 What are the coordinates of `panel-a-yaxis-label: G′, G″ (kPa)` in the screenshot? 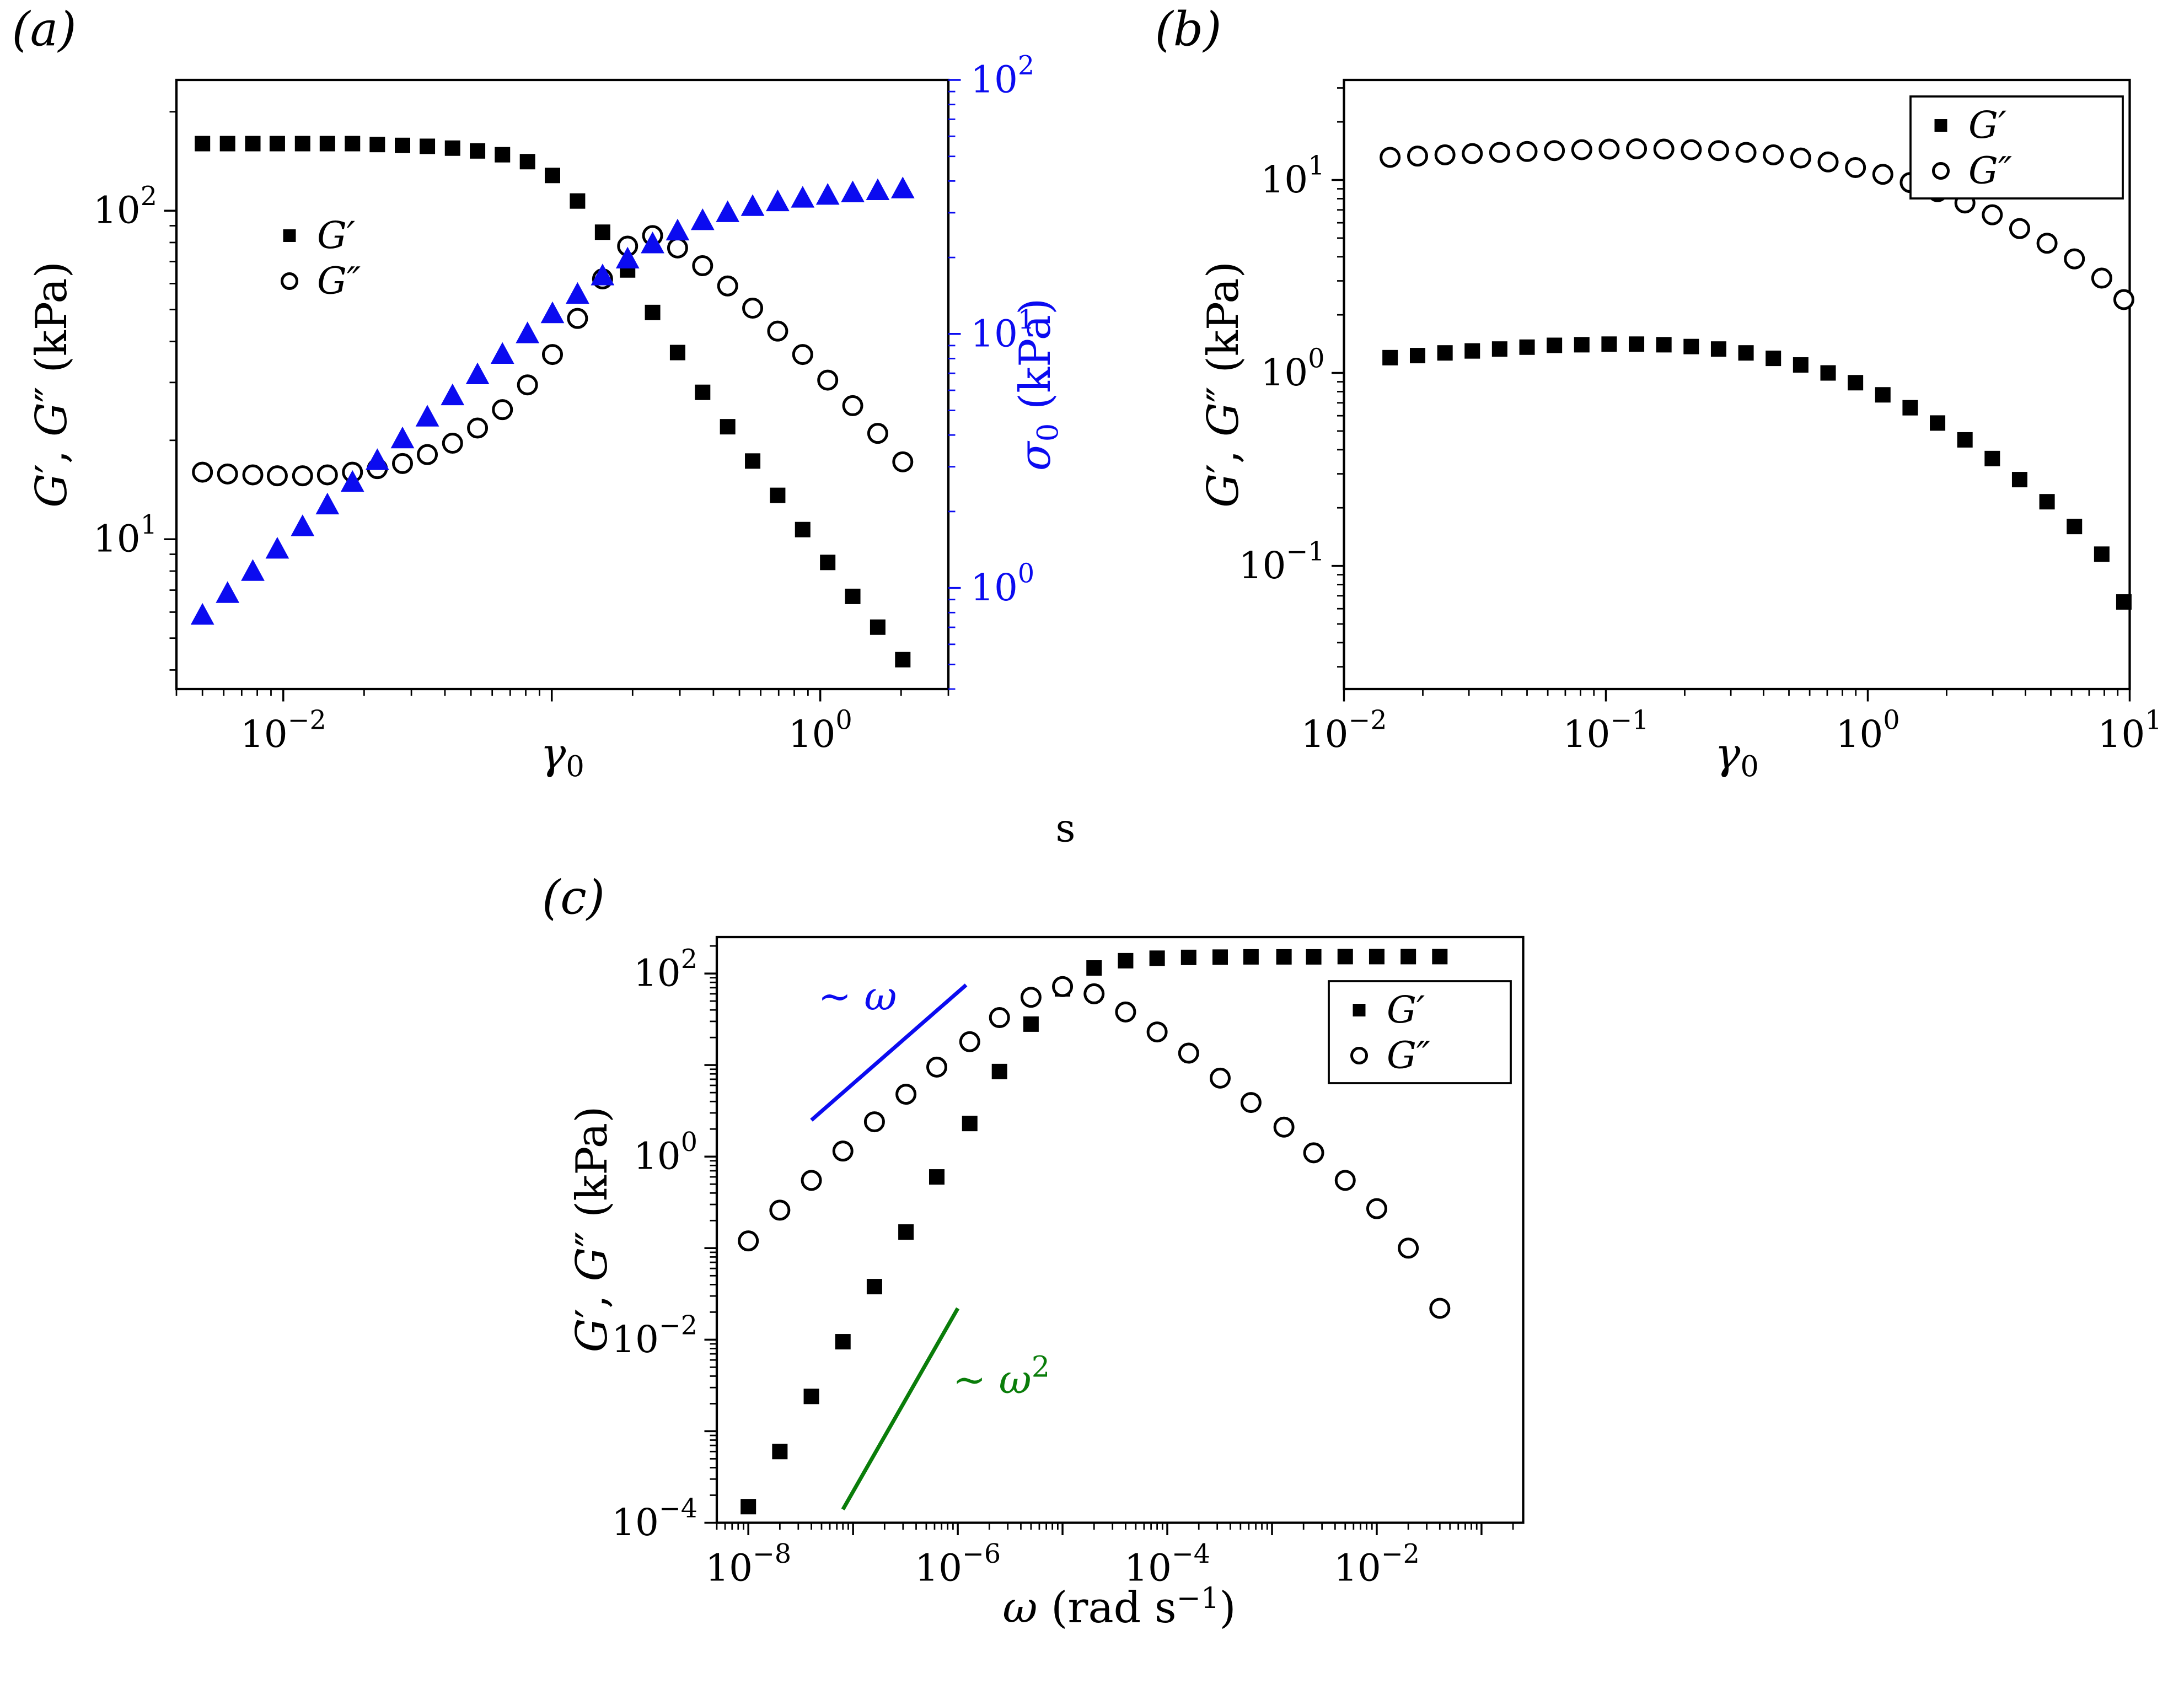 It's located at (53, 384).